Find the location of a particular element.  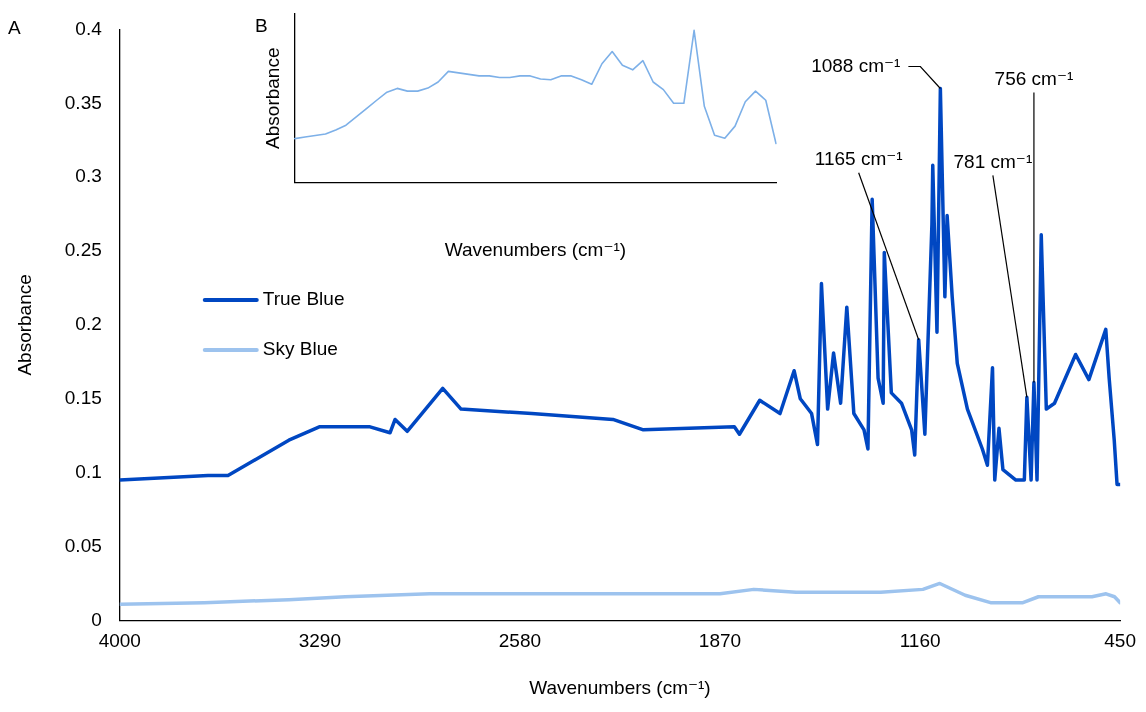

y-tick-label: 0.3 is located at coordinates (88, 176).